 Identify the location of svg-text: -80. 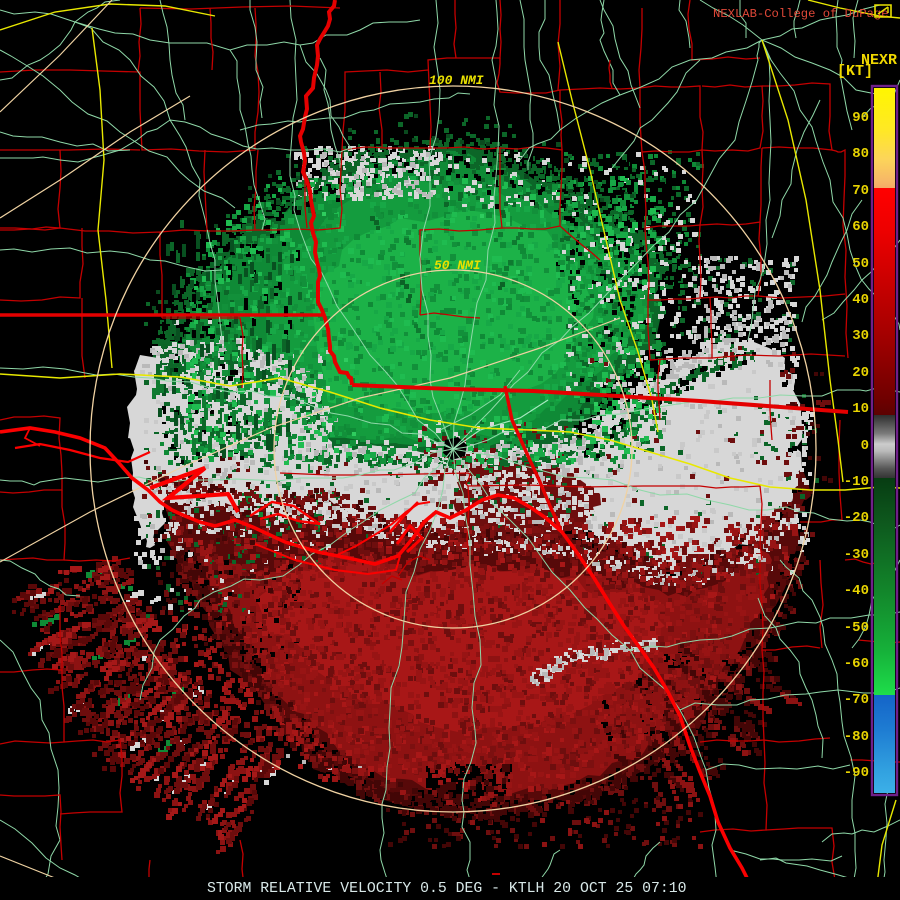
(856, 737).